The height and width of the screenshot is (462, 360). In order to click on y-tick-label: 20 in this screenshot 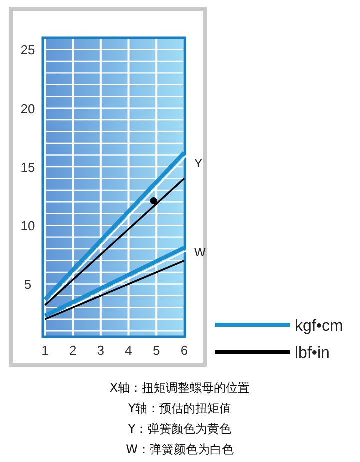, I will do `click(28, 108)`.